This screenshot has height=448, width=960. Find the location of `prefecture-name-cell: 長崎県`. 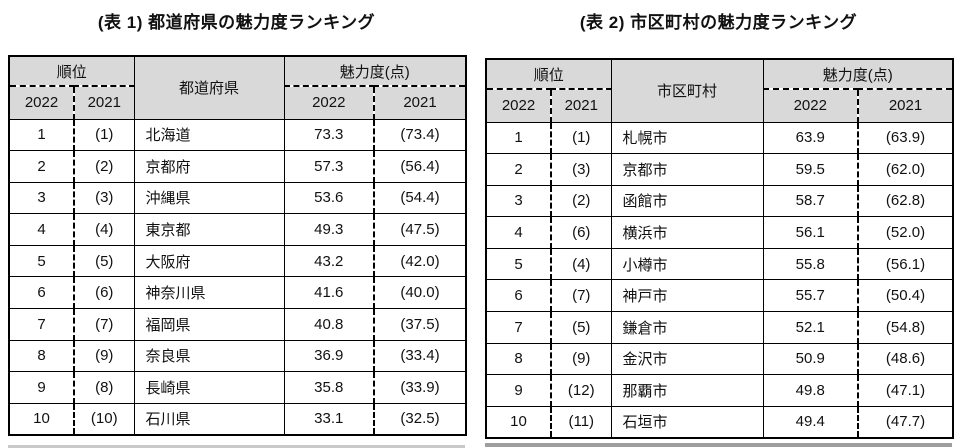

prefecture-name-cell: 長崎県 is located at coordinates (209, 387).